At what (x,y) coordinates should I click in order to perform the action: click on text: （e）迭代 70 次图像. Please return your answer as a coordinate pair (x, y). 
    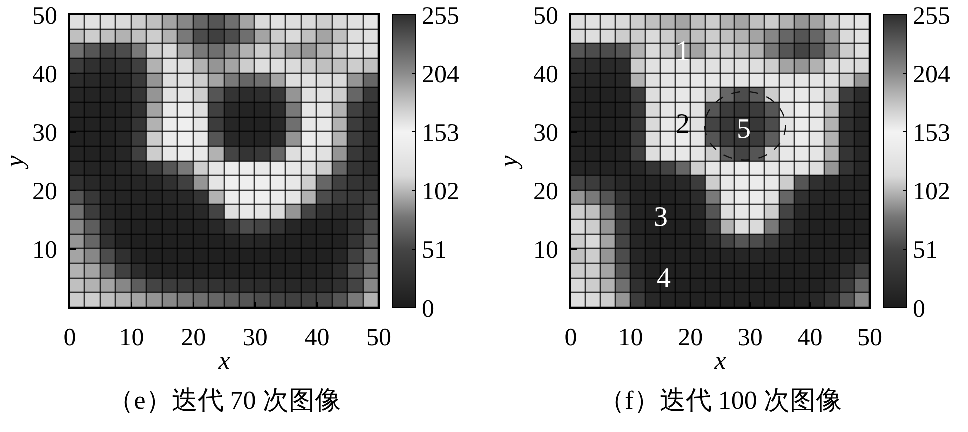
    Looking at the image, I should click on (224, 401).